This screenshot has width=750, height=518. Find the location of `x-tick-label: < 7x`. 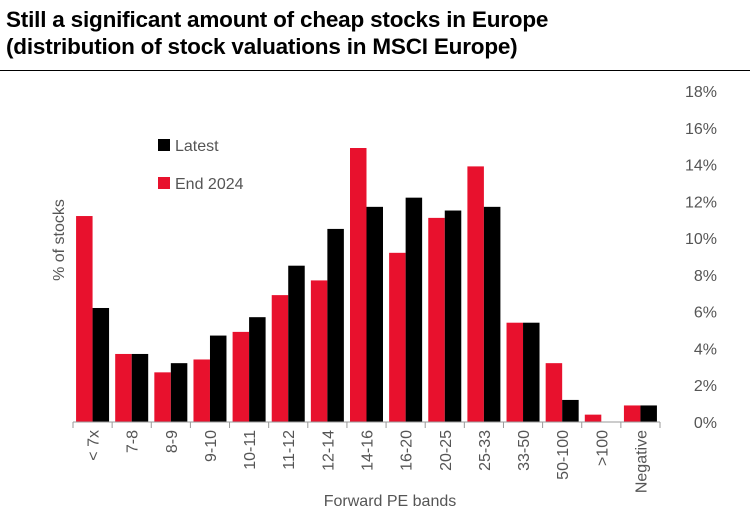

x-tick-label: < 7x is located at coordinates (94, 445).